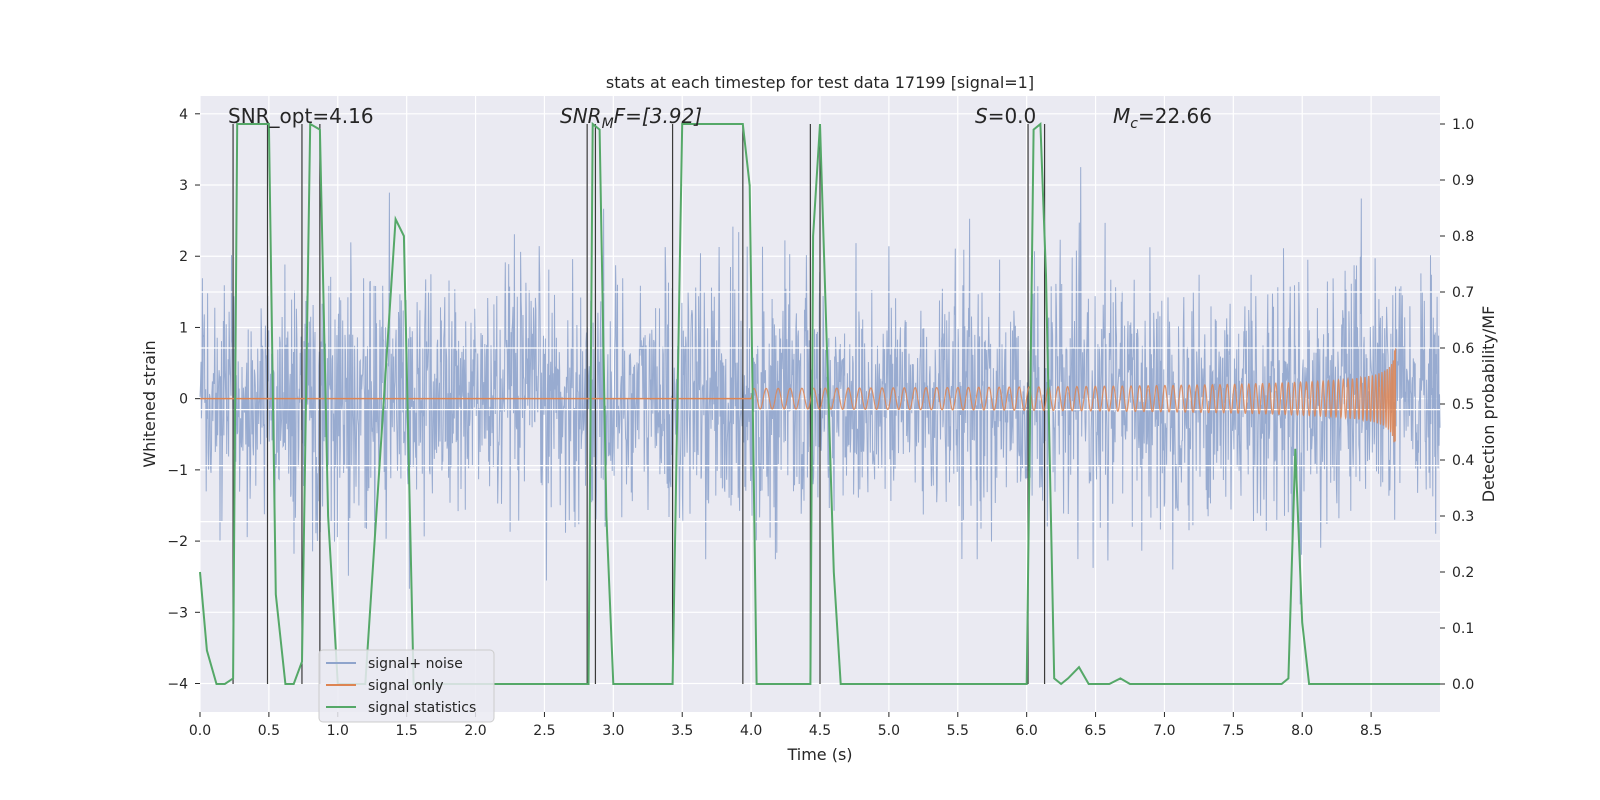  I want to click on left-tick-label: −1, so click(177, 471).